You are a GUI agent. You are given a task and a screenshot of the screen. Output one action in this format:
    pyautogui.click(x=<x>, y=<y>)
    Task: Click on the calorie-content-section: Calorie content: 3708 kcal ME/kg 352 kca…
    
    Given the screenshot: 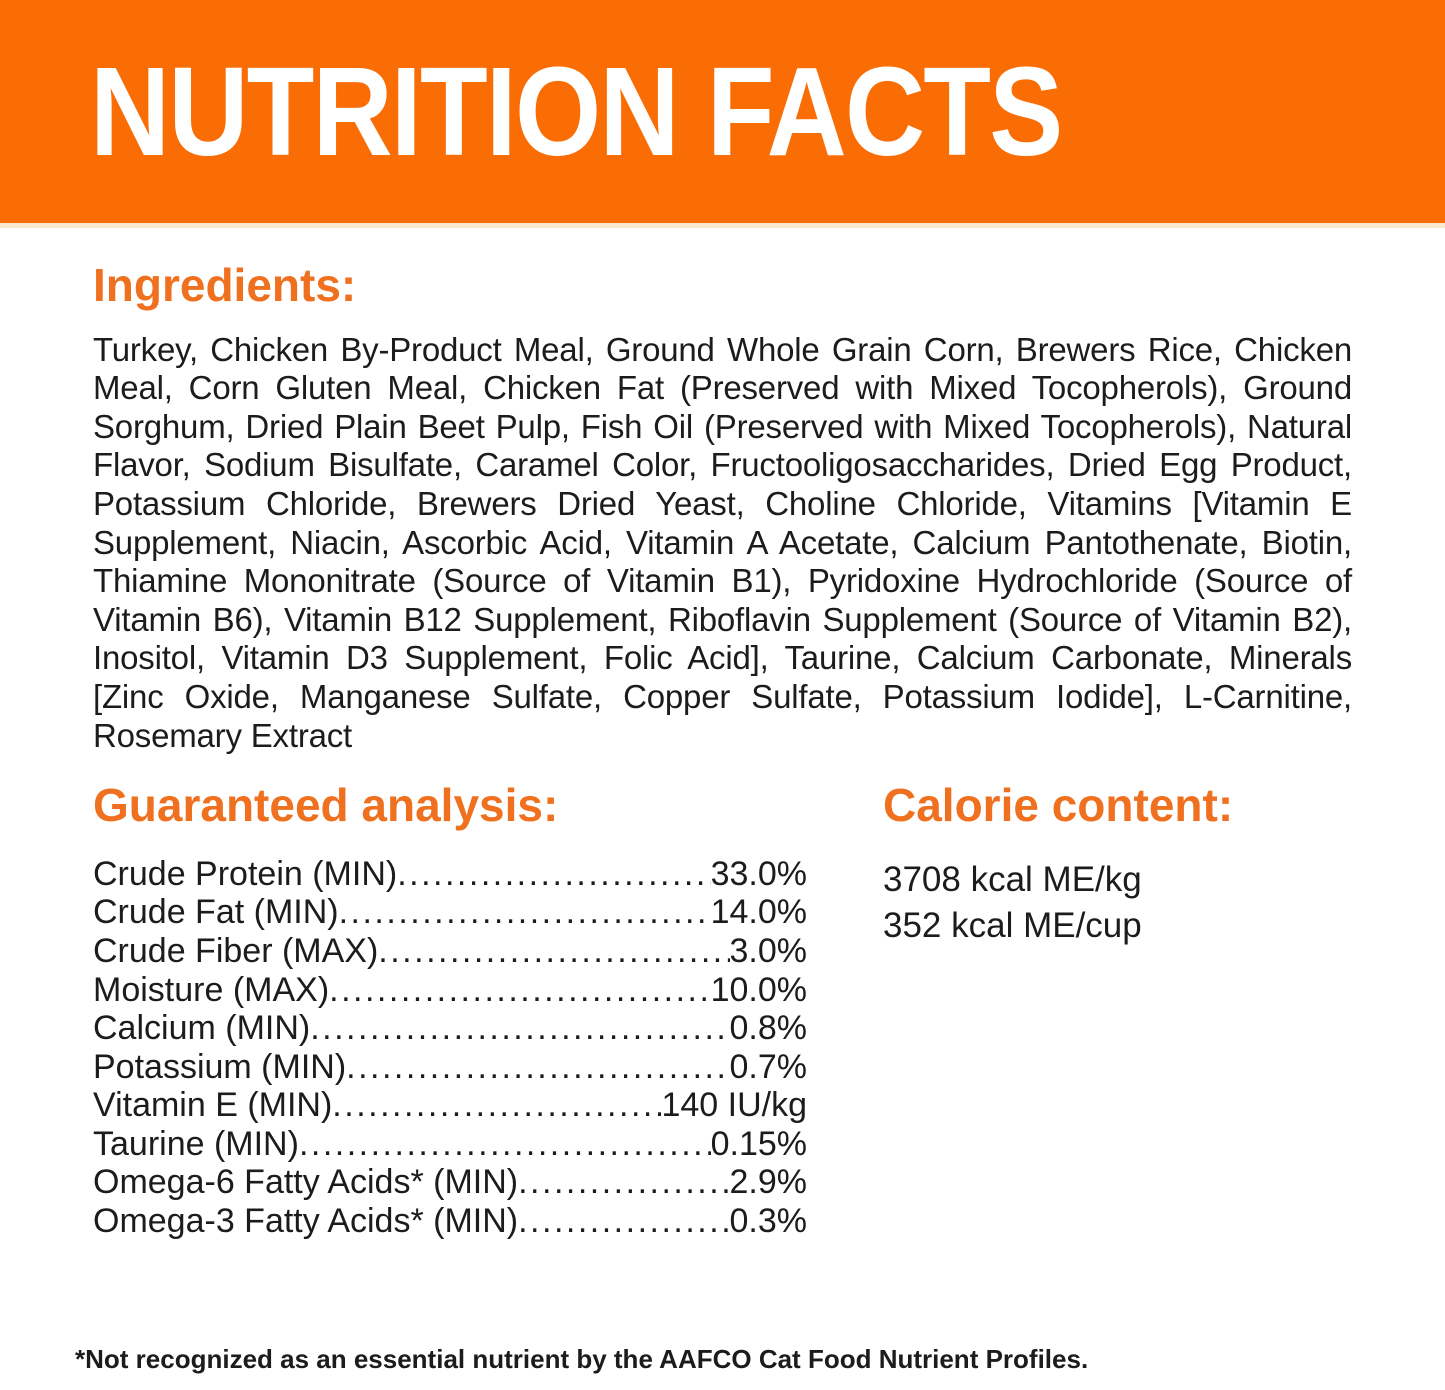 What is the action you would take?
    pyautogui.click(x=1117, y=1010)
    